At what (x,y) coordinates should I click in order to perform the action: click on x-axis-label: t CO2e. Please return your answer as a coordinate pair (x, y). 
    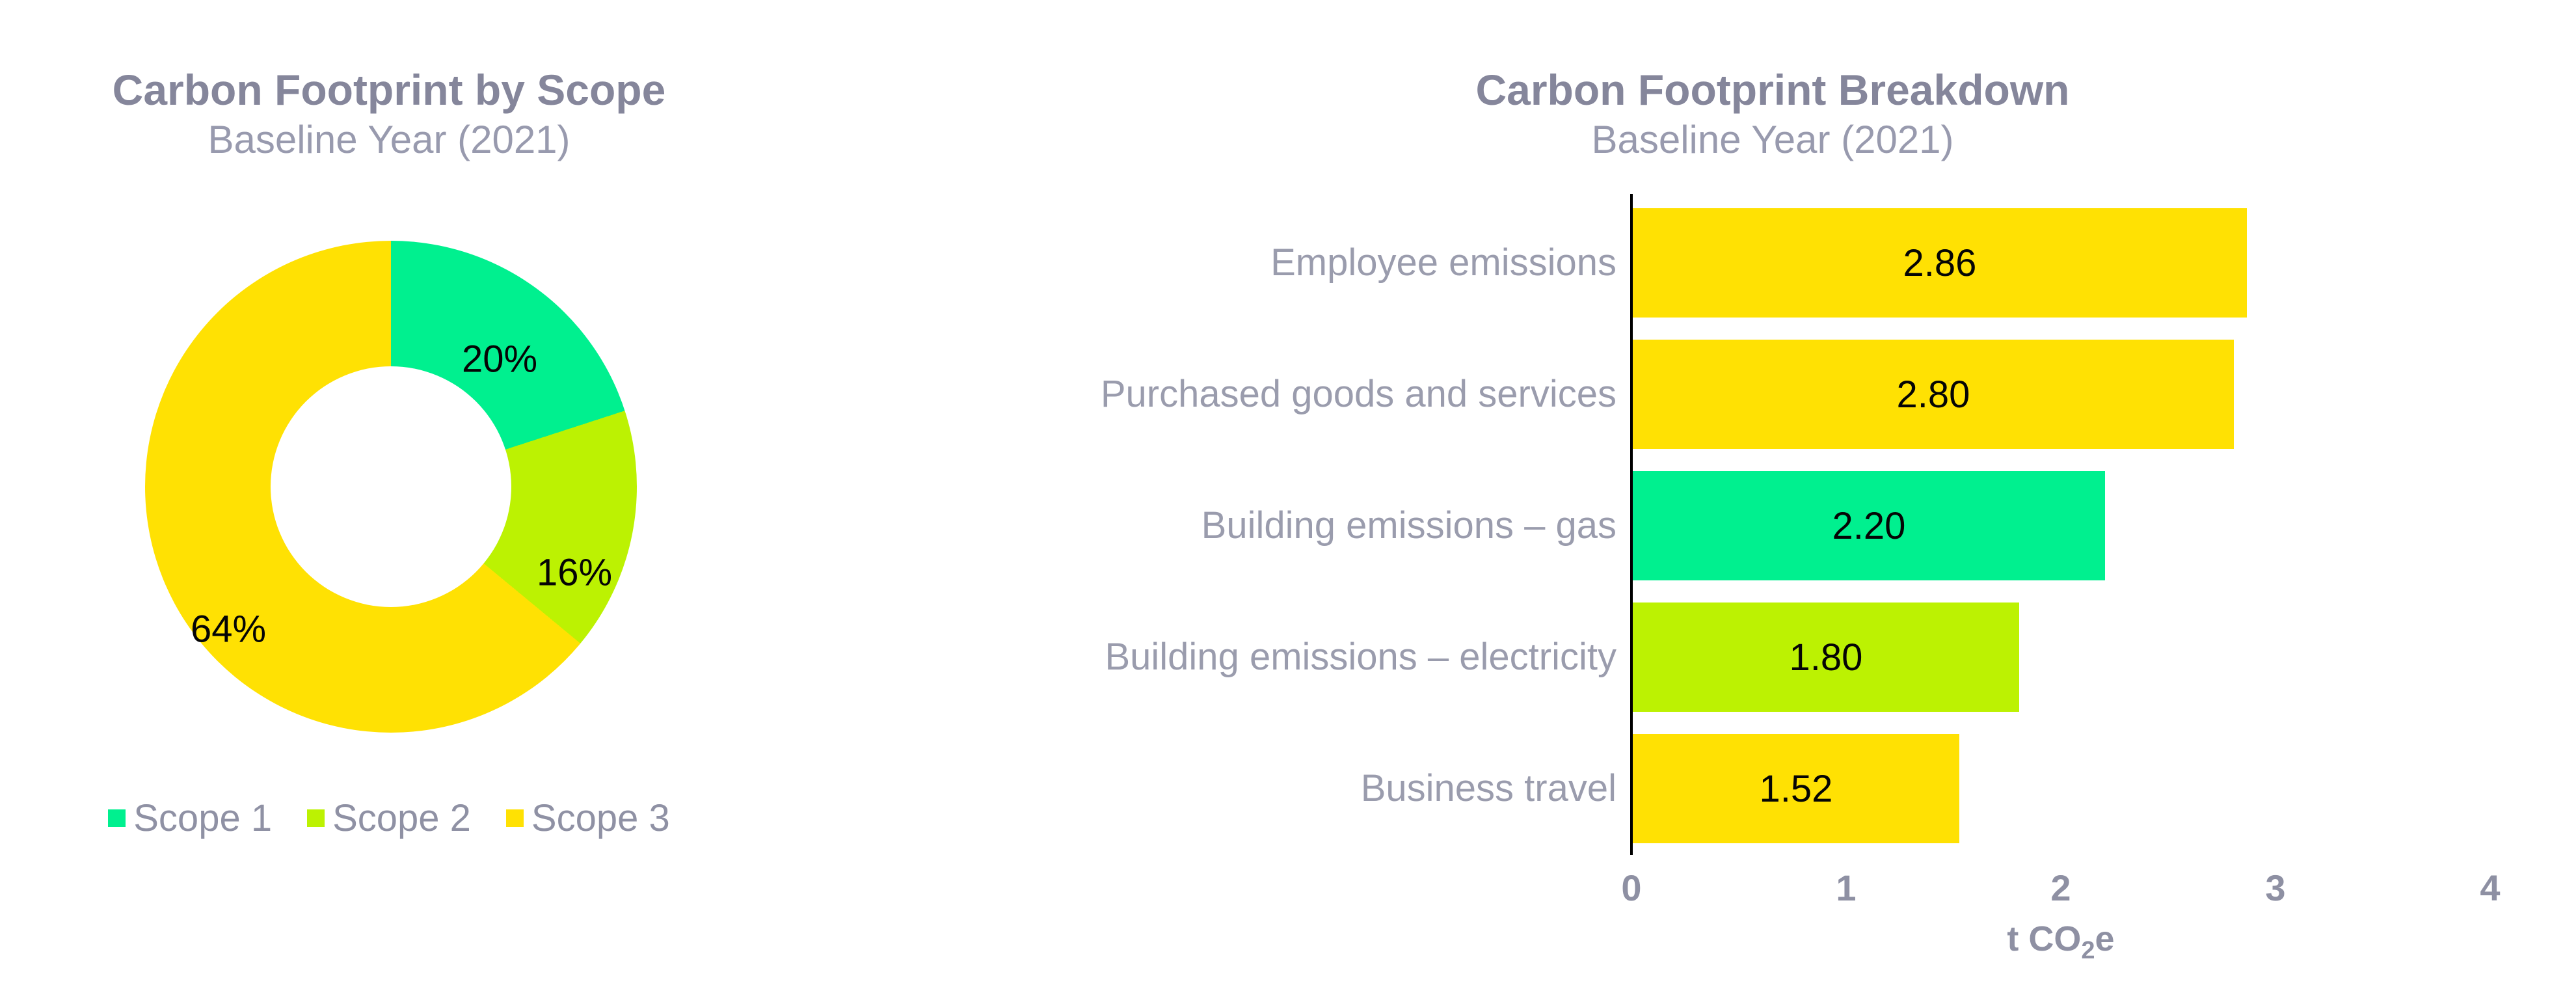
    Looking at the image, I should click on (2060, 942).